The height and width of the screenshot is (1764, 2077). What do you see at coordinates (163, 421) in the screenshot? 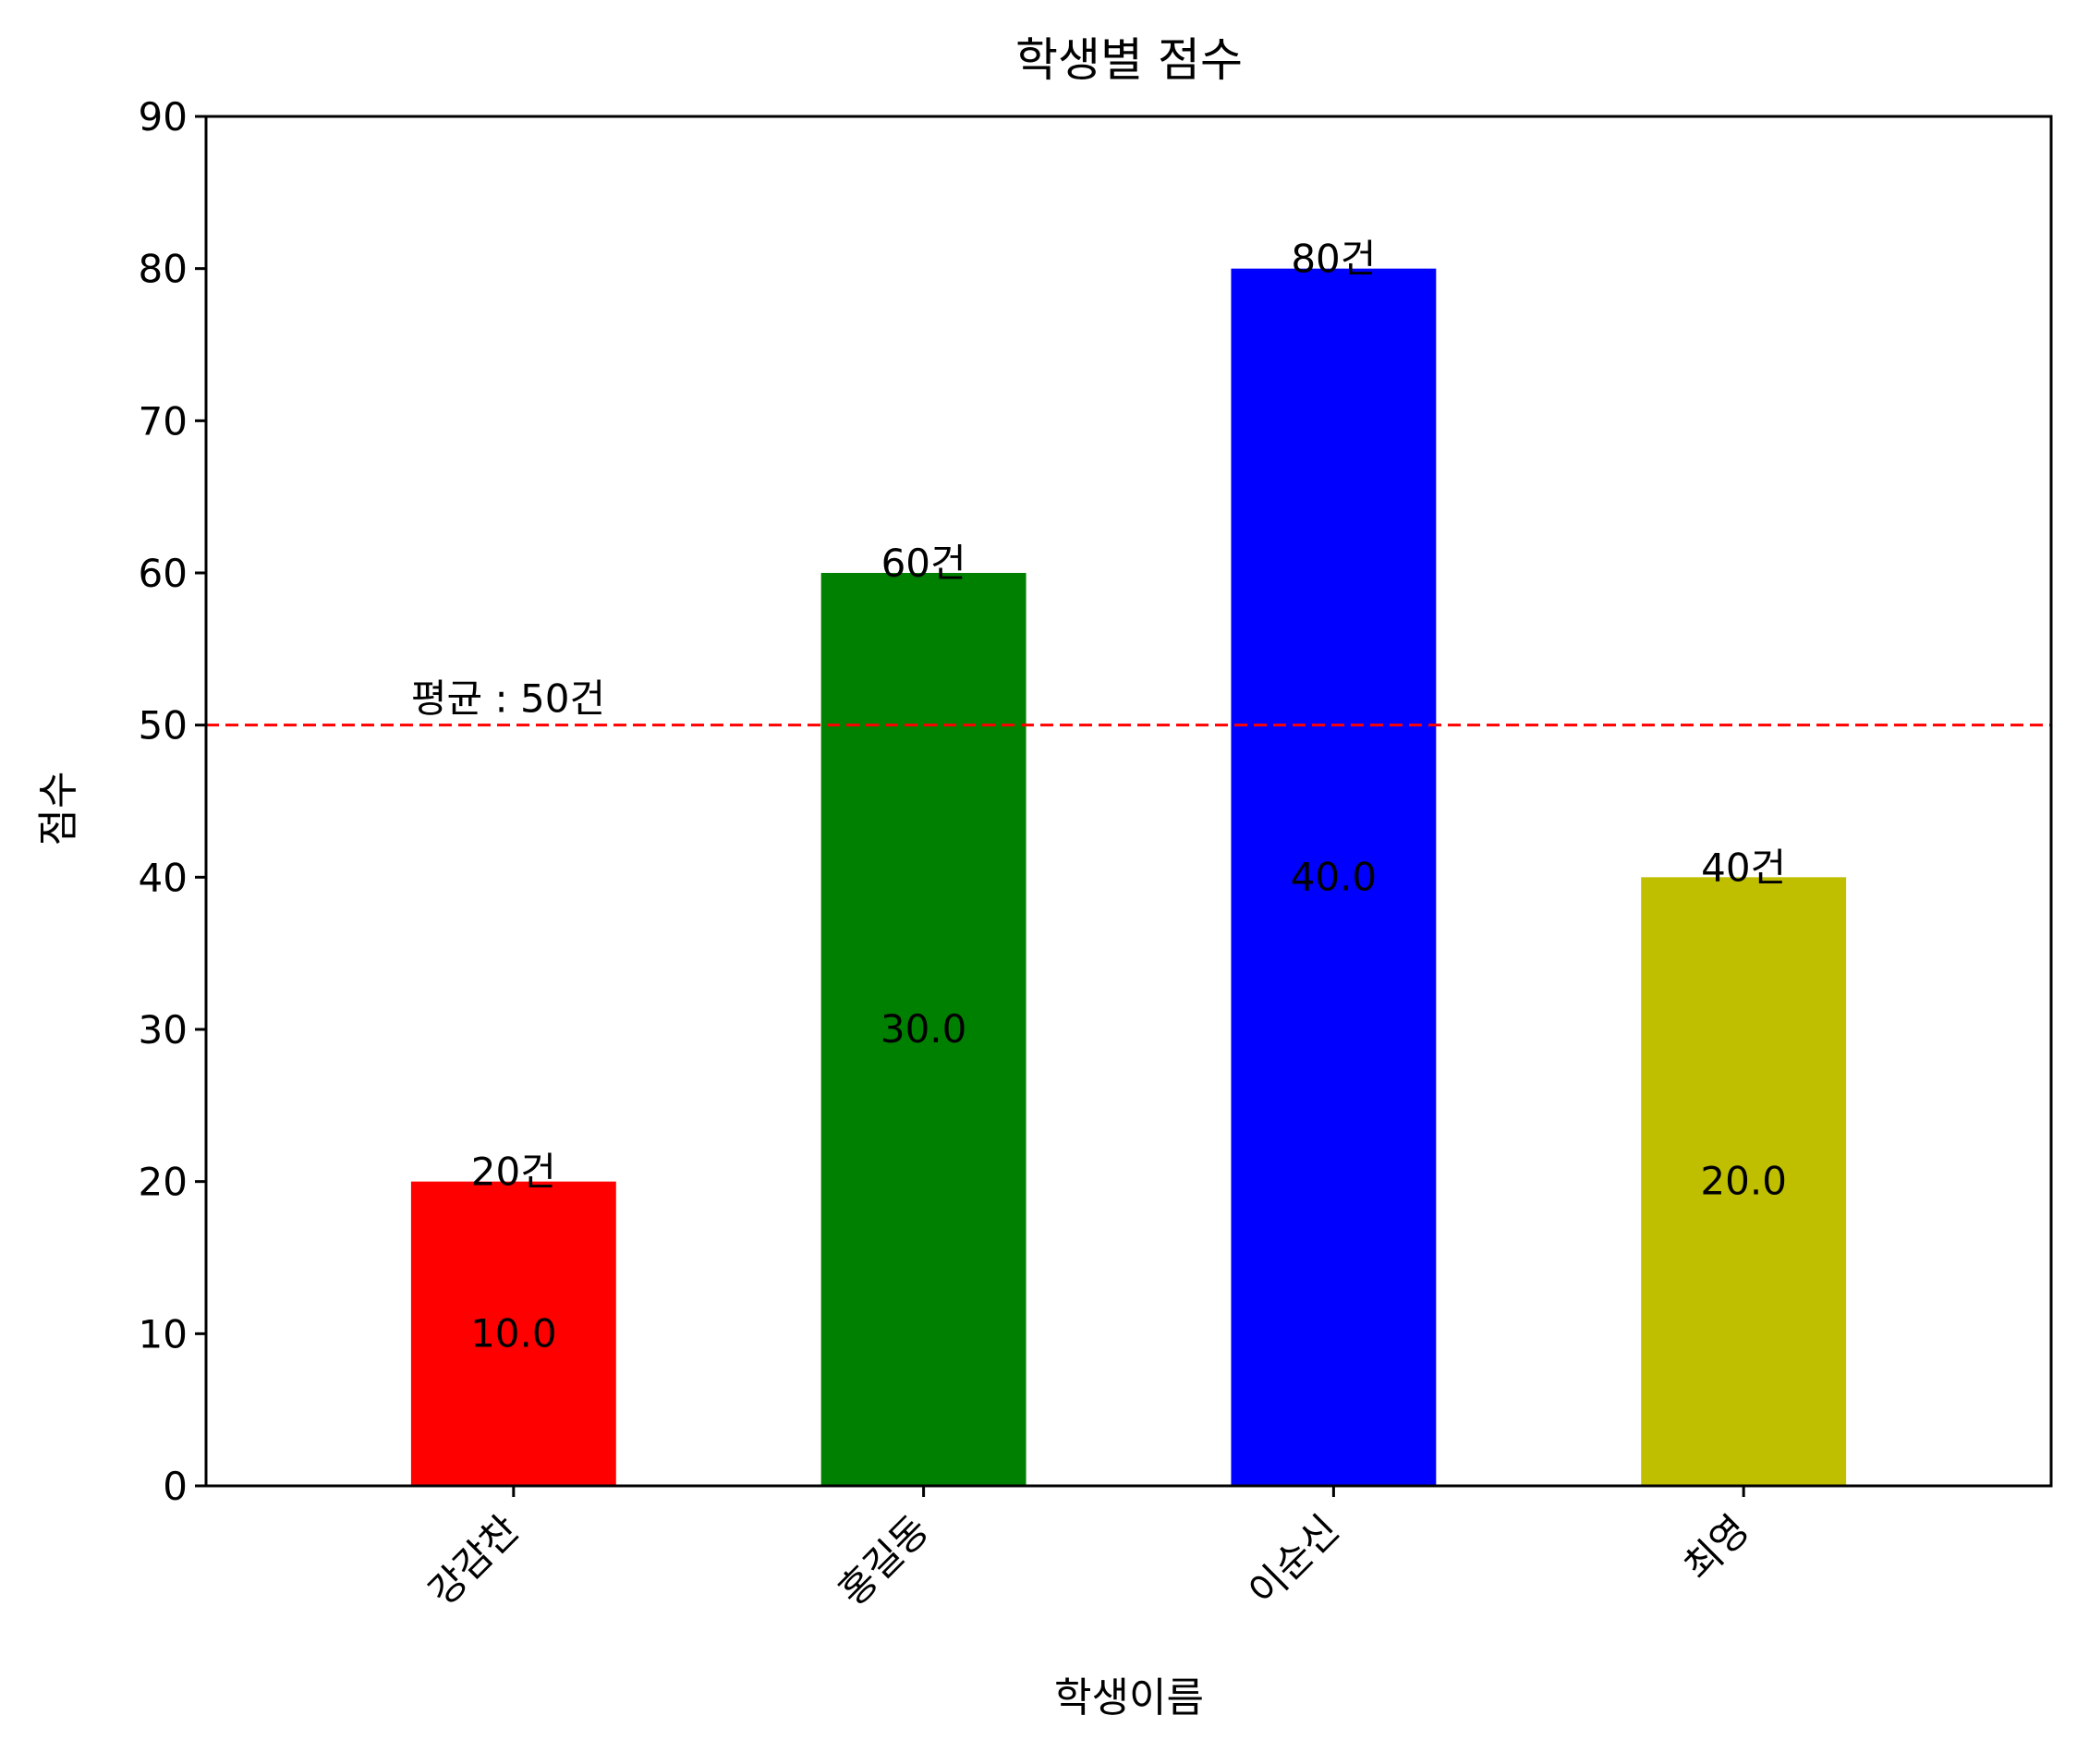
I see `y-tick-label: 70` at bounding box center [163, 421].